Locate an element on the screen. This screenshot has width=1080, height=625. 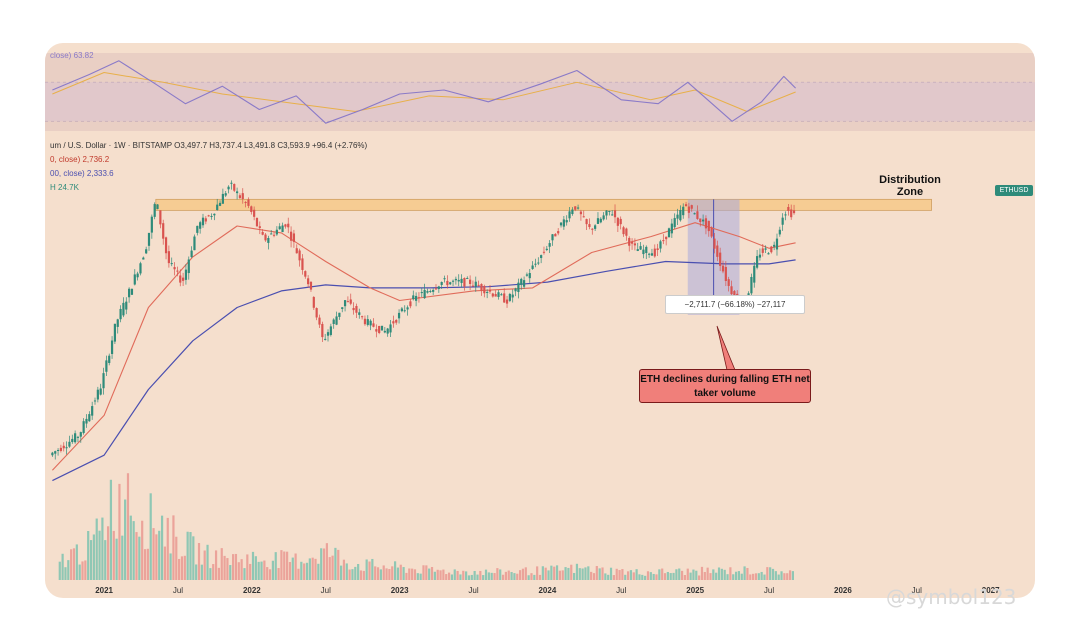
x-tick-label: 2022 is located at coordinates (252, 590).